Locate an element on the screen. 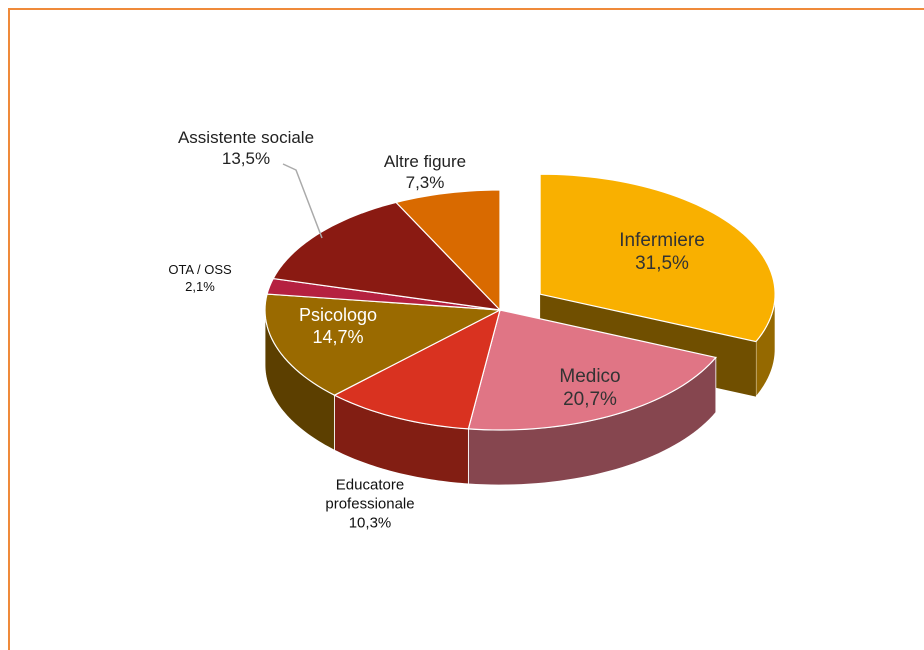  category-label: Educatore professionale is located at coordinates (370, 494).